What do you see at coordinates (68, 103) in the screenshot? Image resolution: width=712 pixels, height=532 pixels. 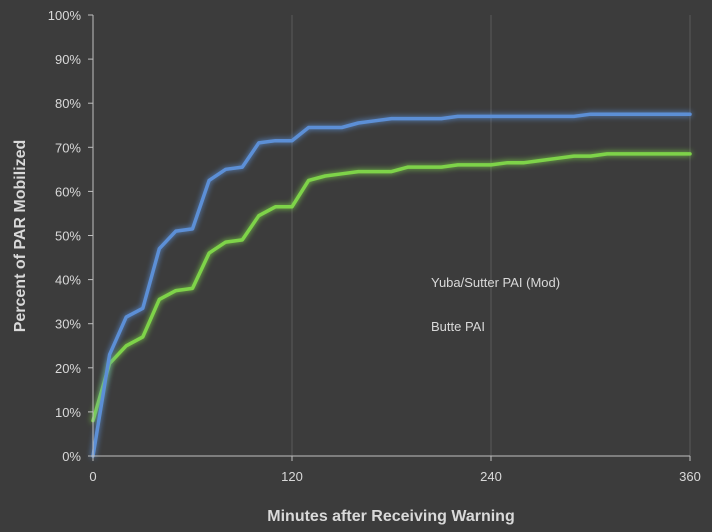 I see `y-tick-label: 80%` at bounding box center [68, 103].